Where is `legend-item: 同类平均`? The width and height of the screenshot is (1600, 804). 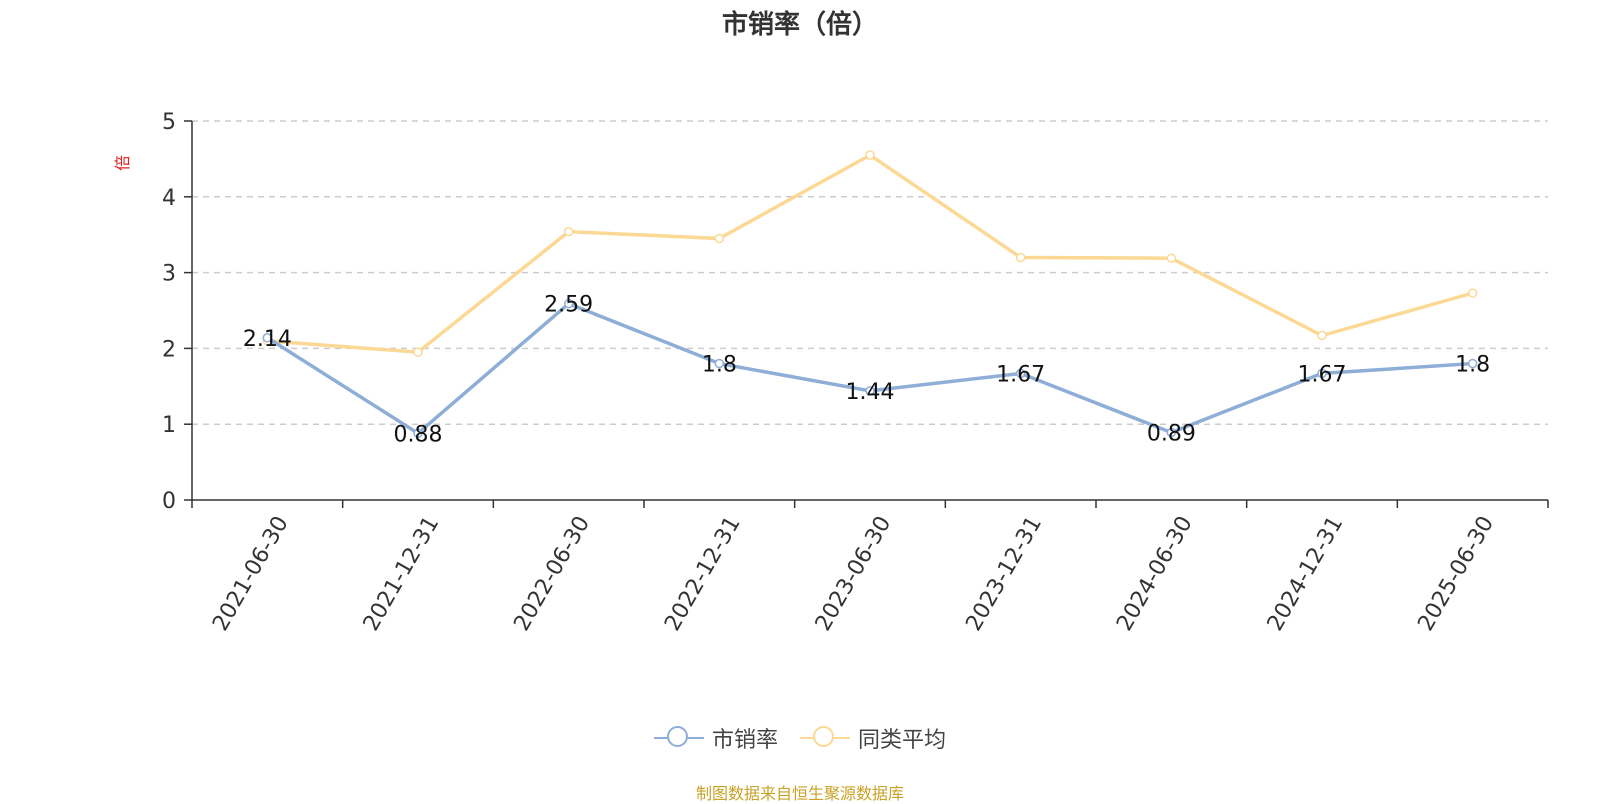
legend-item: 同类平均 is located at coordinates (873, 738).